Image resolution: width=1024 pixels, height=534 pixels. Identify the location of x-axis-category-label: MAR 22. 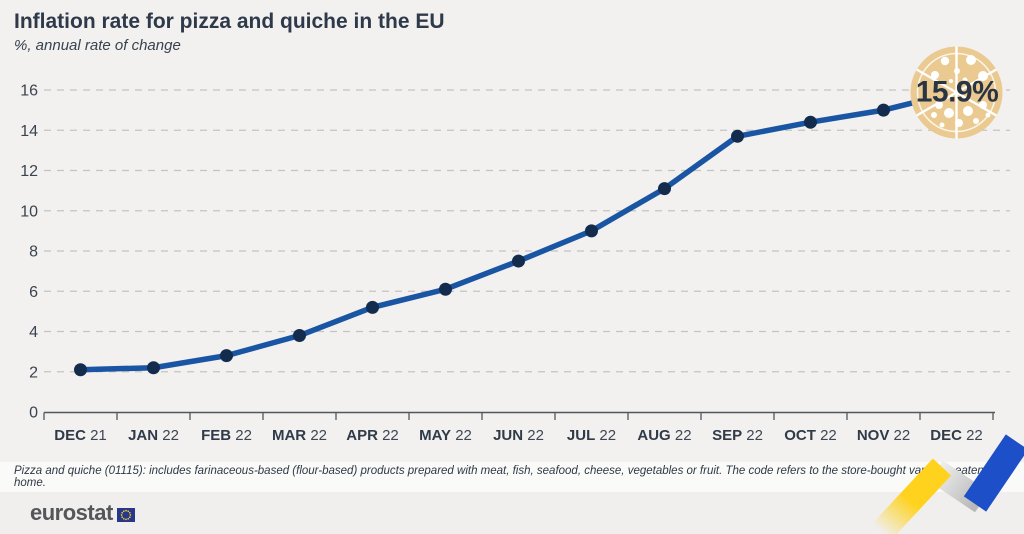
(299, 435).